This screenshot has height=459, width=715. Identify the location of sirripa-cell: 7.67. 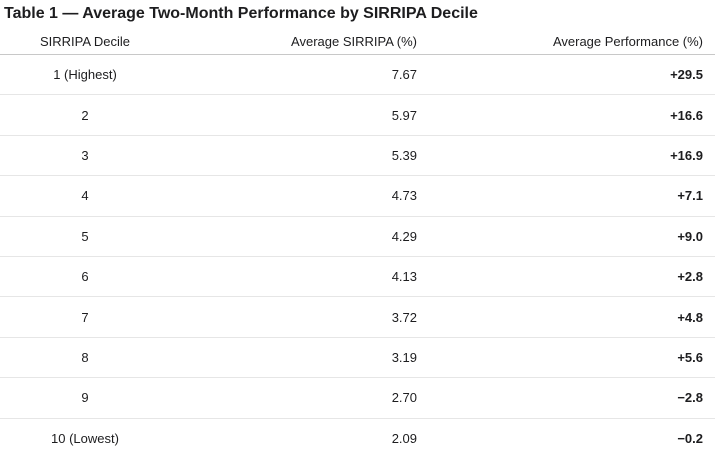
(404, 75).